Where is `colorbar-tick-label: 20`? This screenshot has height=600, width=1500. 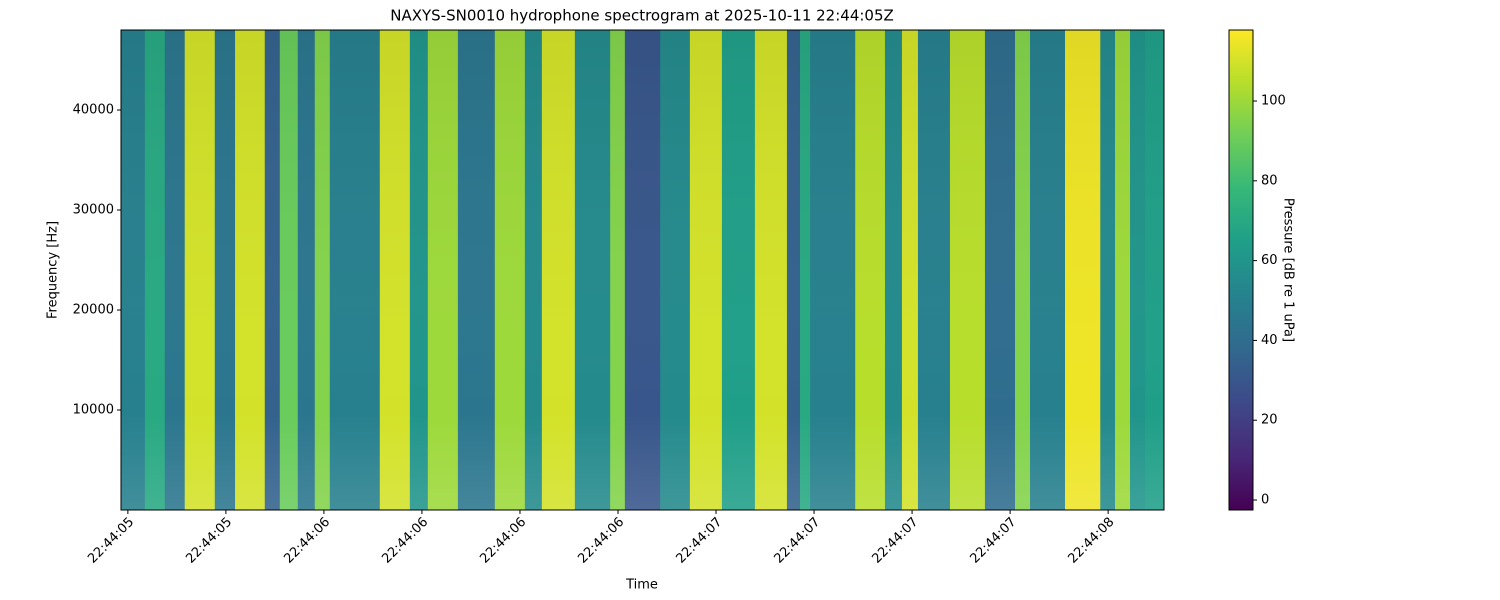
colorbar-tick-label: 20 is located at coordinates (1269, 420).